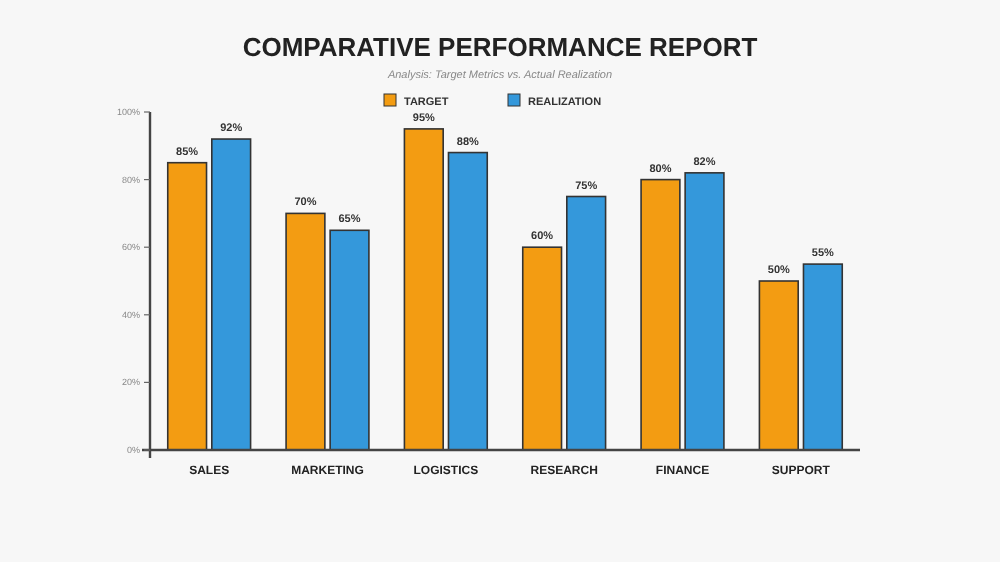  What do you see at coordinates (500, 47) in the screenshot?
I see `chart-title: COMPARATIVE PERFORMANCE REPORT` at bounding box center [500, 47].